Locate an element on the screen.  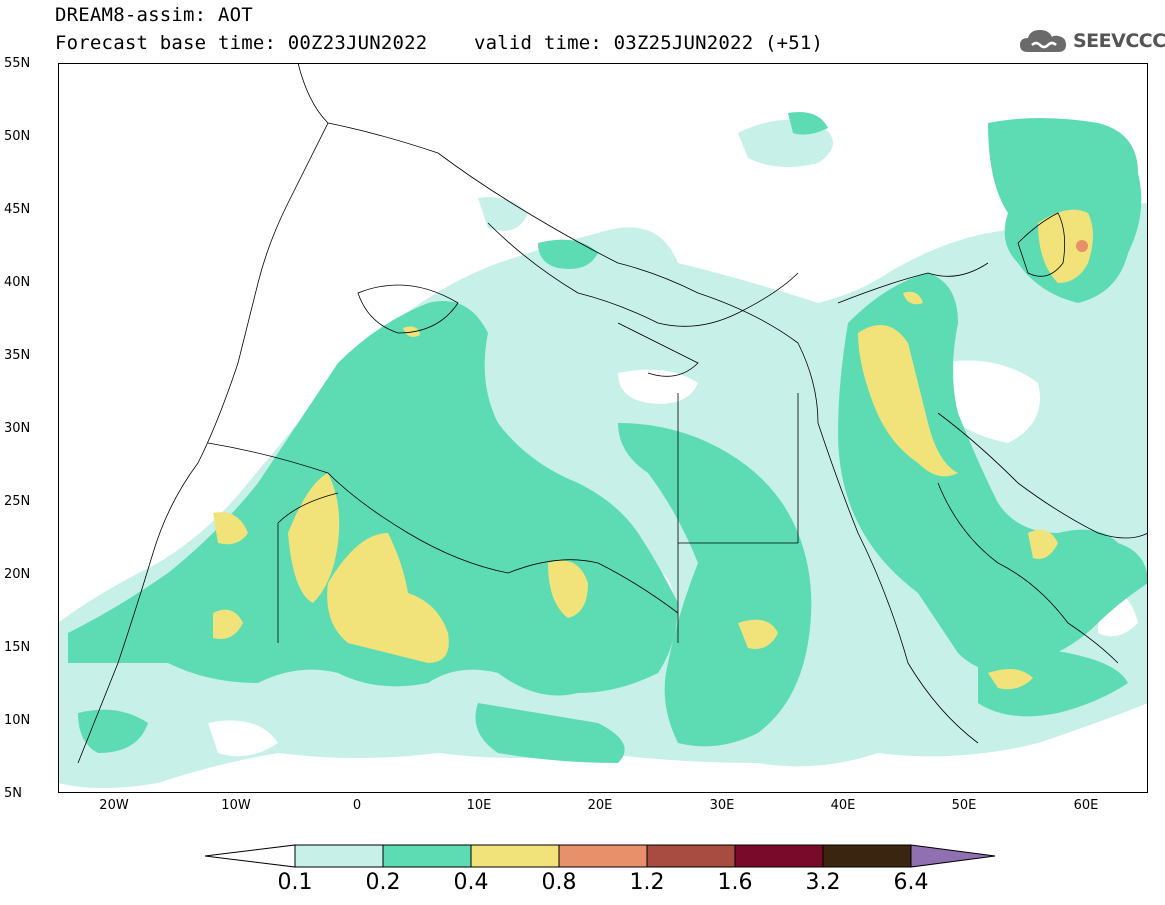
lon-label-10e: 10E is located at coordinates (479, 805).